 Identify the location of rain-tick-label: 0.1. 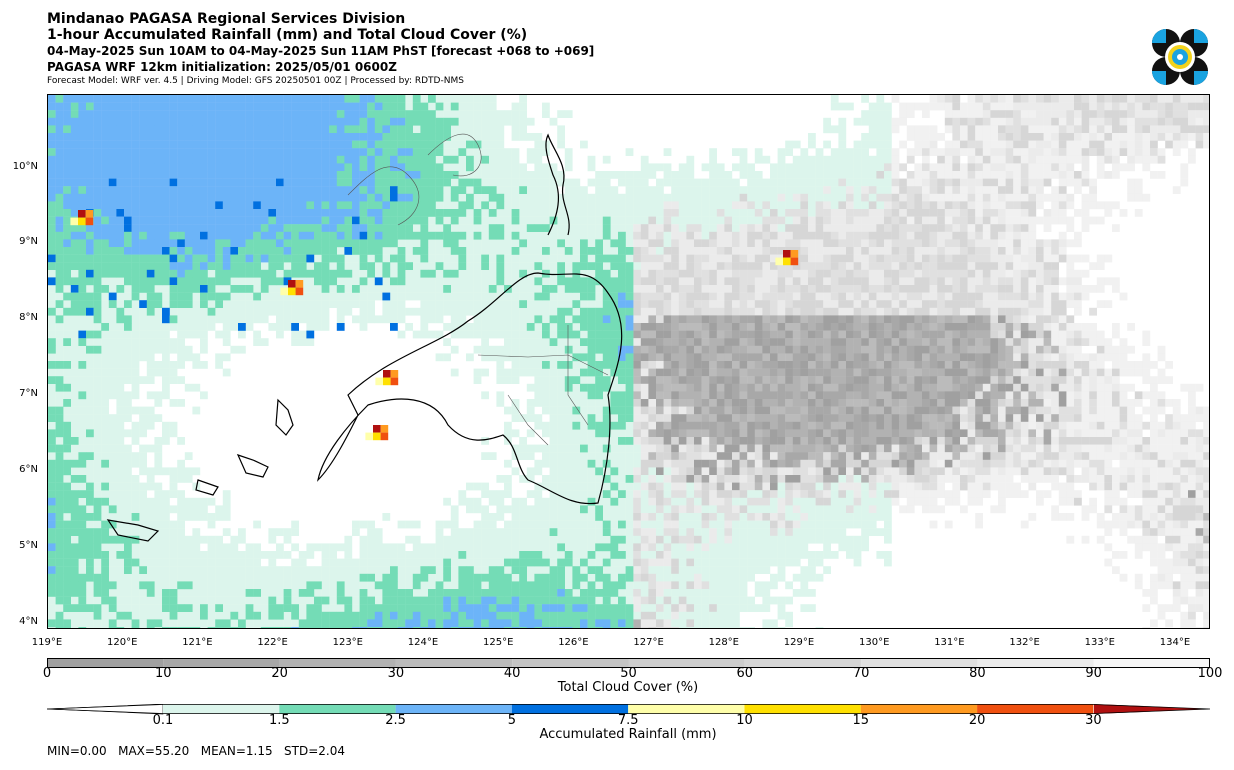
(163, 720).